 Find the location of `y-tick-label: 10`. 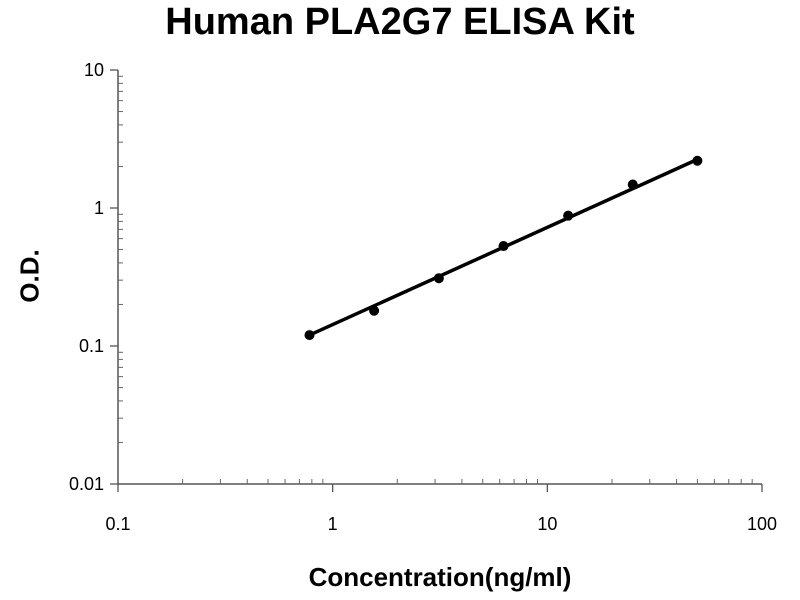

y-tick-label: 10 is located at coordinates (94, 70).